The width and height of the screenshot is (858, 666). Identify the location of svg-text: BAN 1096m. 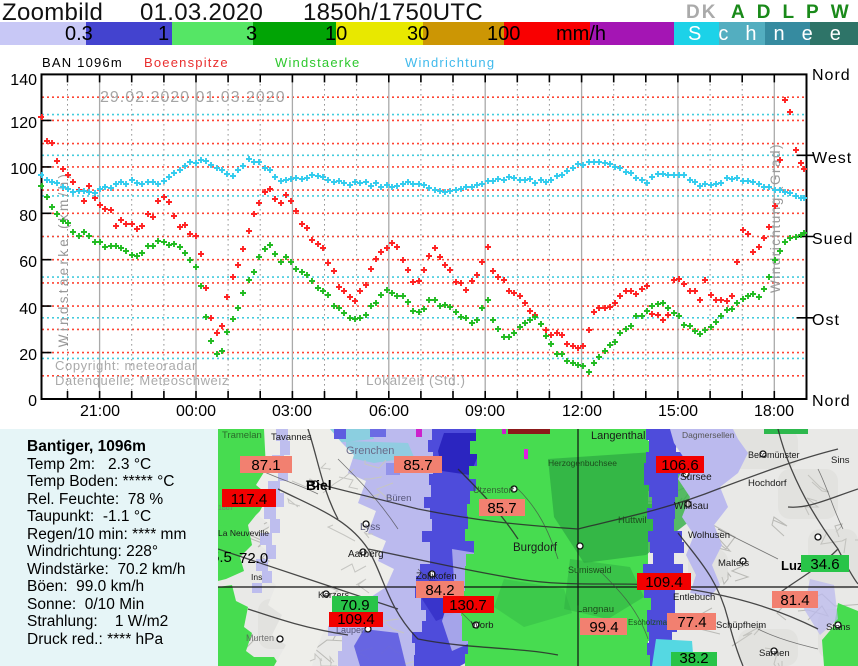
(82, 62).